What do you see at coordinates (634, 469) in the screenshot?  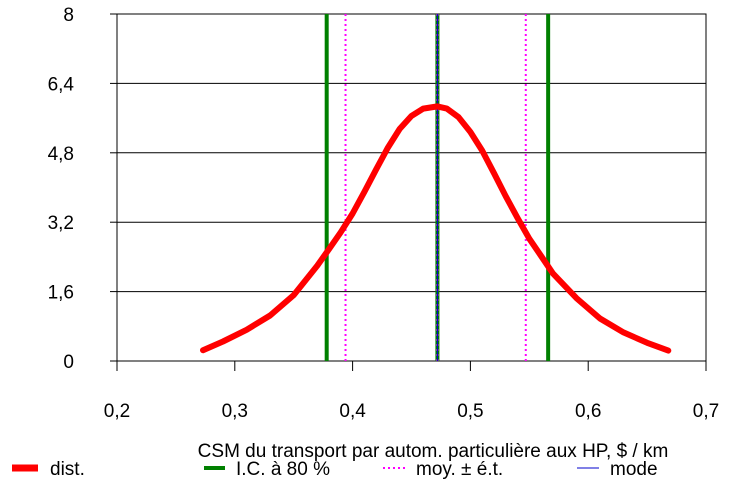 I see `legend-label-mode: mode` at bounding box center [634, 469].